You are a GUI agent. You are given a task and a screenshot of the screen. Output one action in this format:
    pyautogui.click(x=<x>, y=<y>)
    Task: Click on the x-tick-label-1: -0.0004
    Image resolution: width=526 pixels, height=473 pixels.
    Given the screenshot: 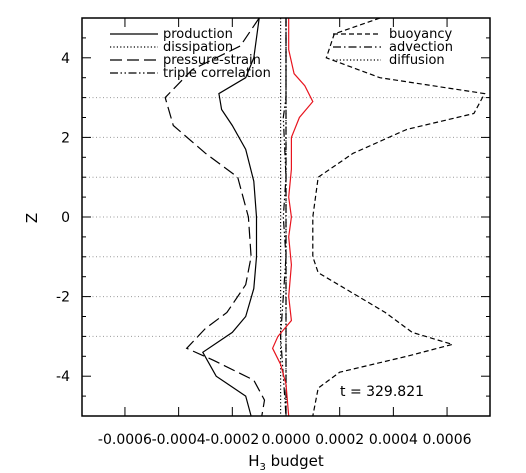 What is the action you would take?
    pyautogui.click(x=179, y=440)
    